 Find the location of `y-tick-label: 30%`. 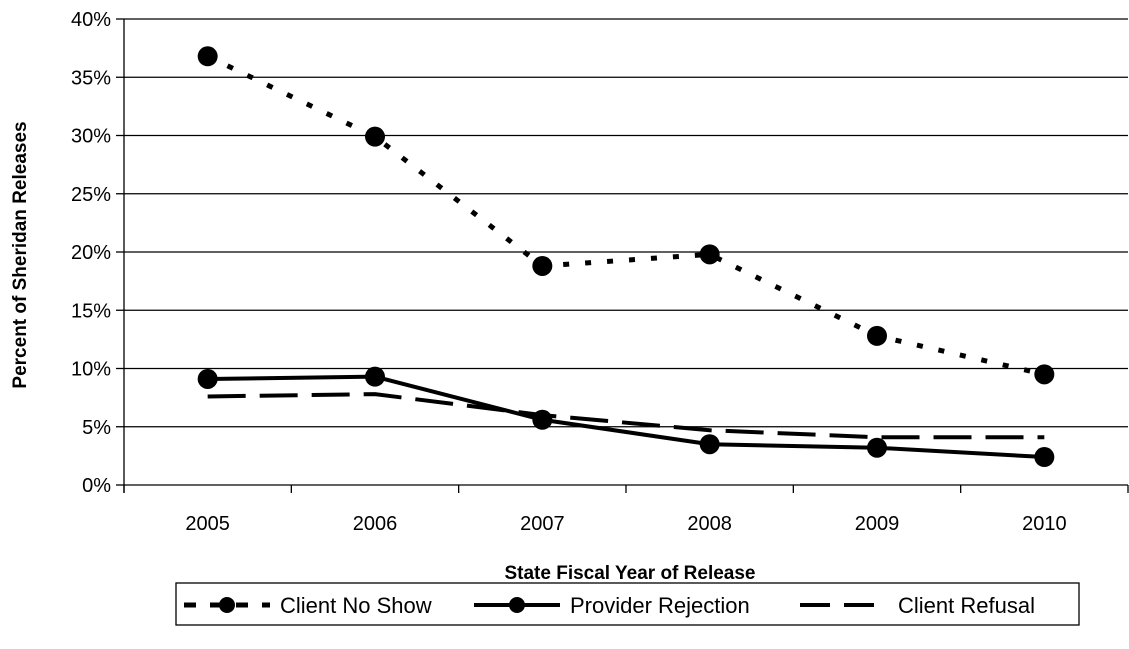

y-tick-label: 30% is located at coordinates (91, 137).